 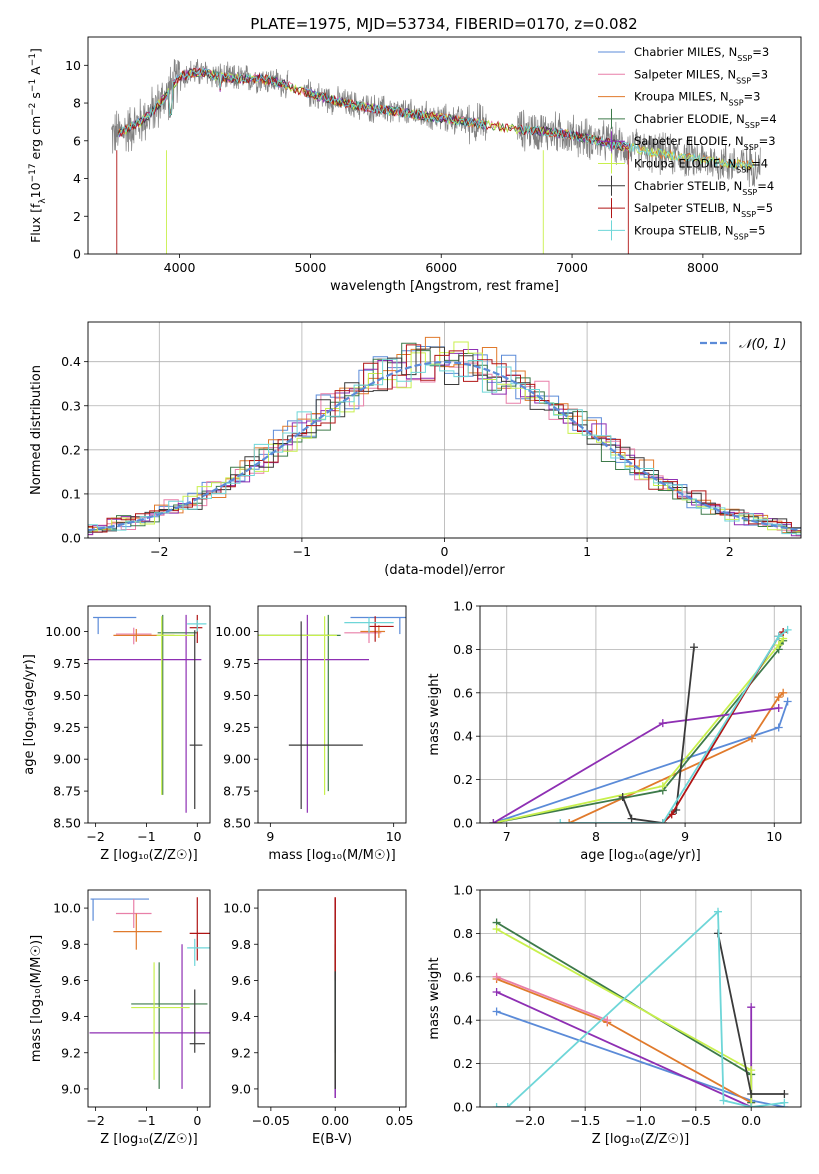 What do you see at coordinates (697, 99) in the screenshot?
I see `spectrum-legend-label: Kroupa MILES, NSSP=3` at bounding box center [697, 99].